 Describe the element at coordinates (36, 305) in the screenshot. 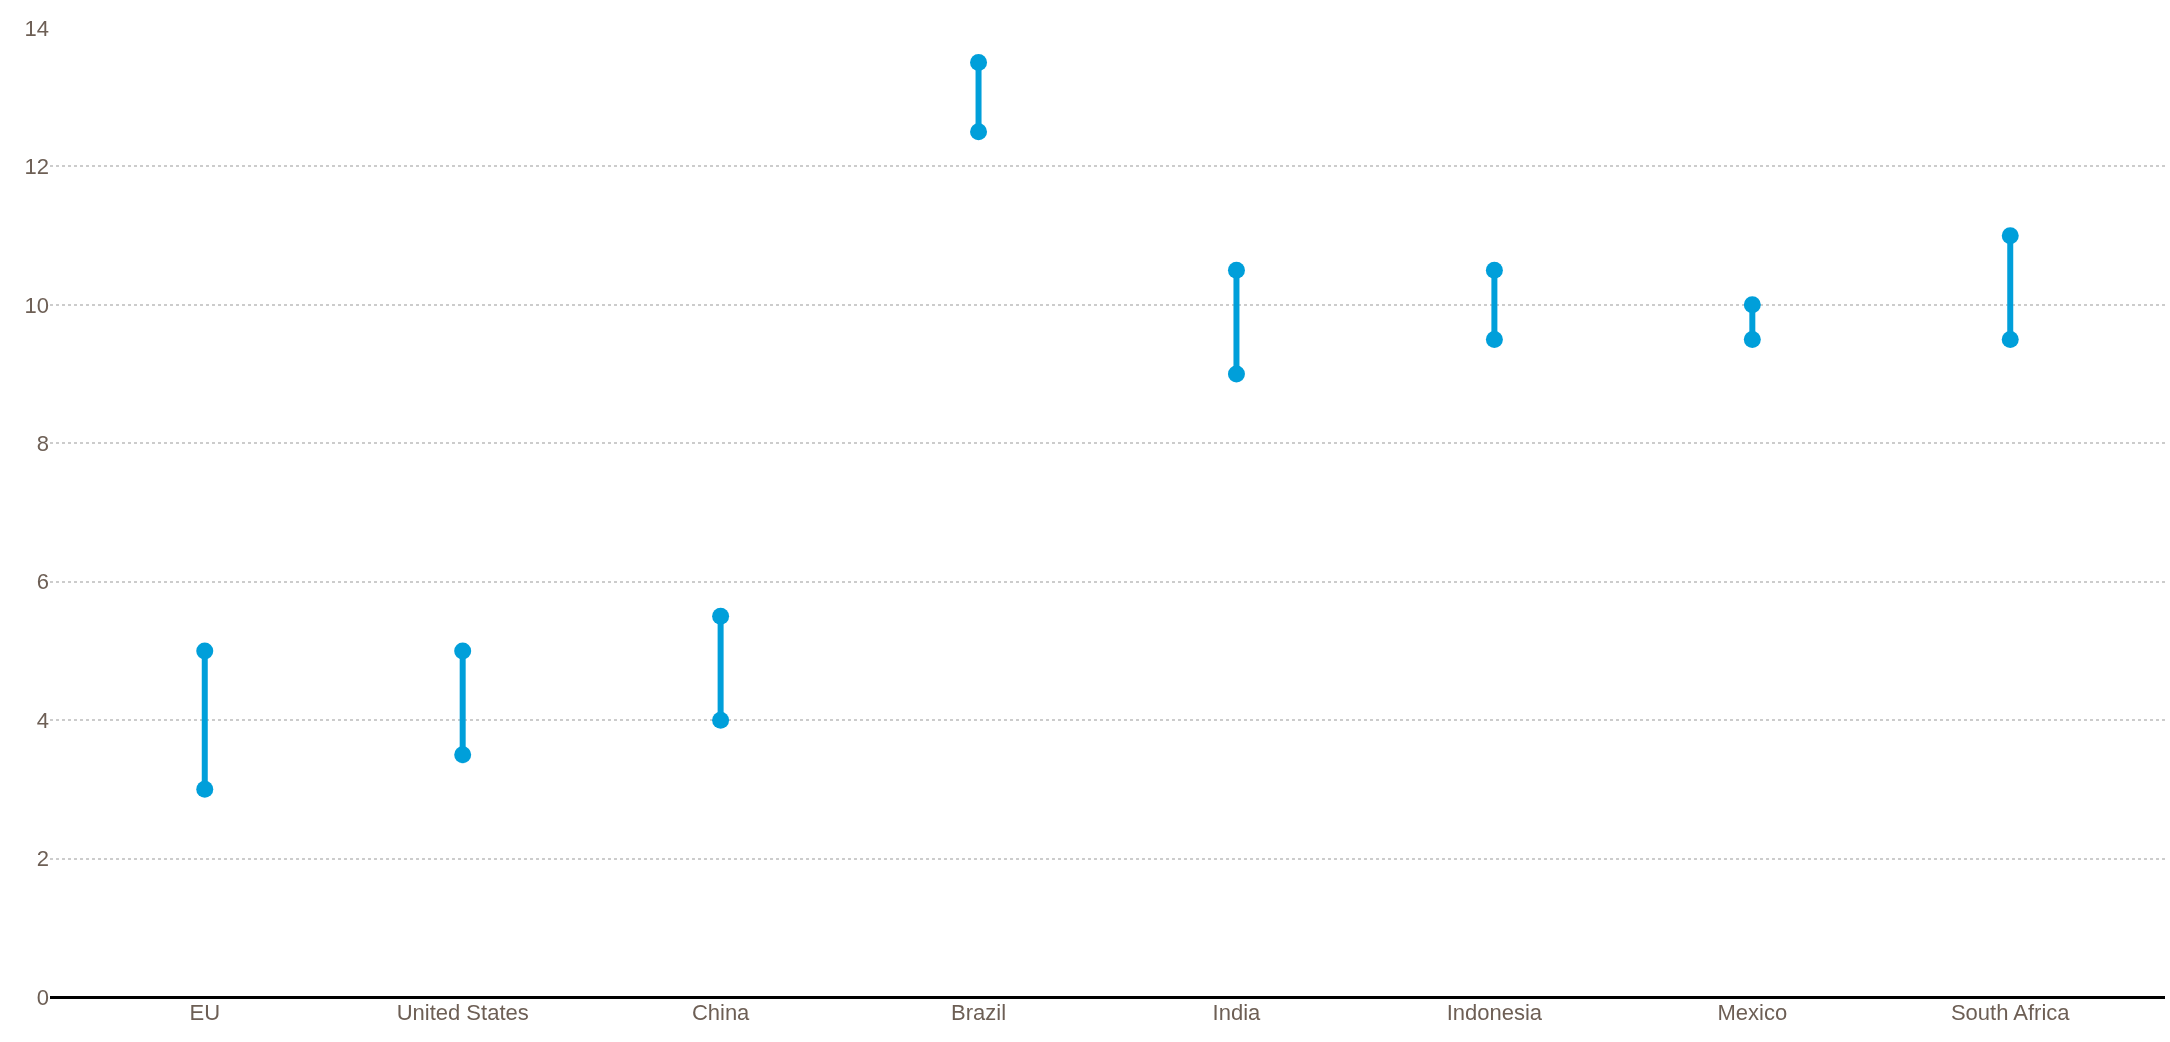

I see `y-tick-label: 10` at that location.